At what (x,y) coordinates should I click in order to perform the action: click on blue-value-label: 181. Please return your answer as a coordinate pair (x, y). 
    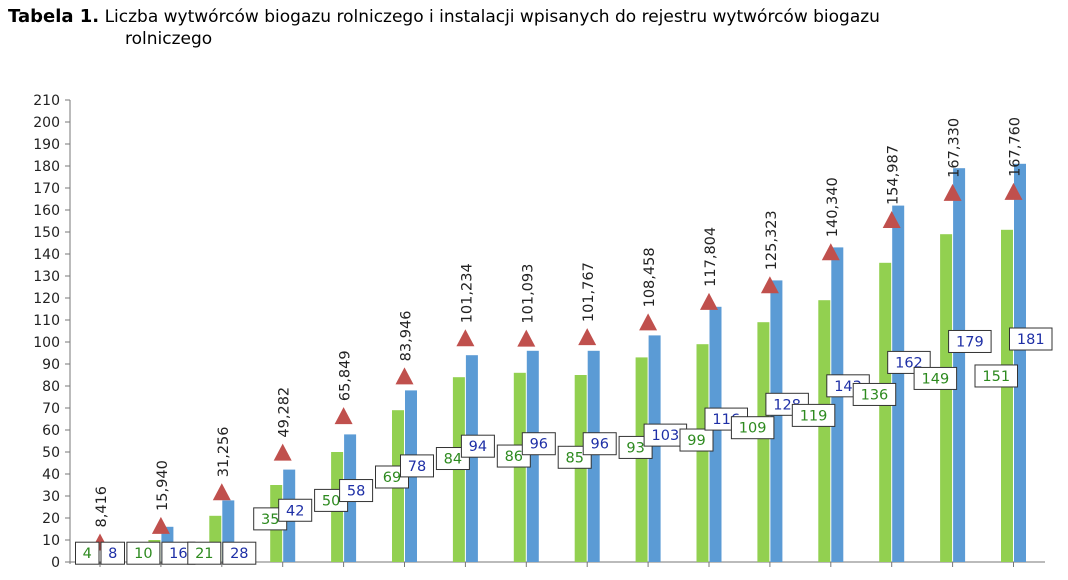
    Looking at the image, I should click on (1031, 340).